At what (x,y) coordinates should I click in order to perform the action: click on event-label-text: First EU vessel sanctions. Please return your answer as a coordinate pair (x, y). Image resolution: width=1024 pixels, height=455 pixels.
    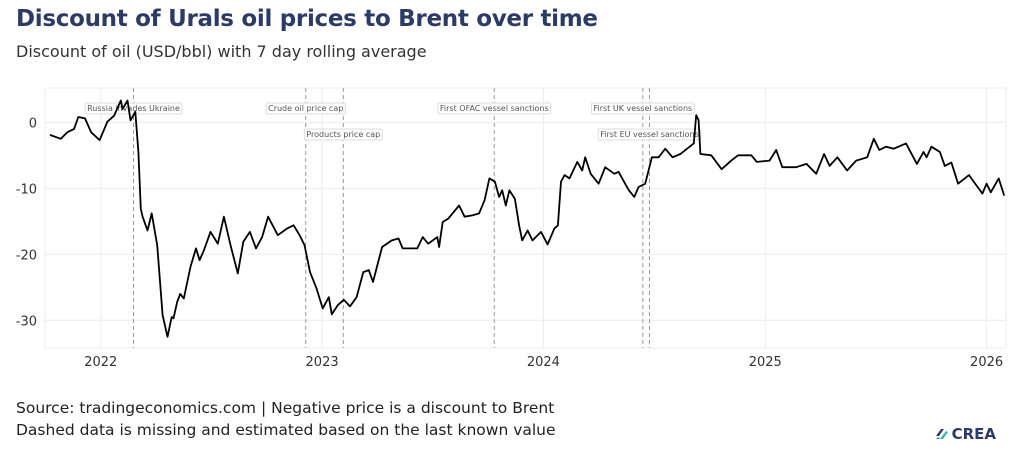
    Looking at the image, I should click on (649, 134).